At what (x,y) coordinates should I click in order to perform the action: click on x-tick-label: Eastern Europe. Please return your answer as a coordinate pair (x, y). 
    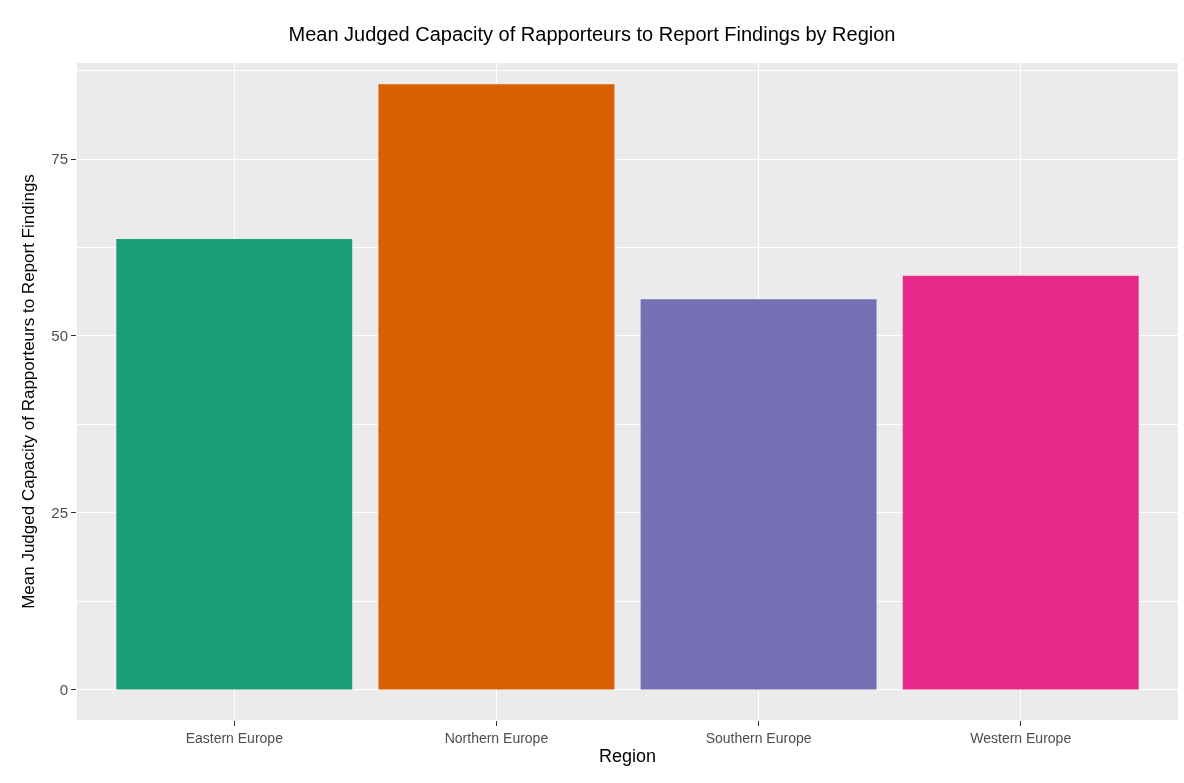
    Looking at the image, I should click on (234, 737).